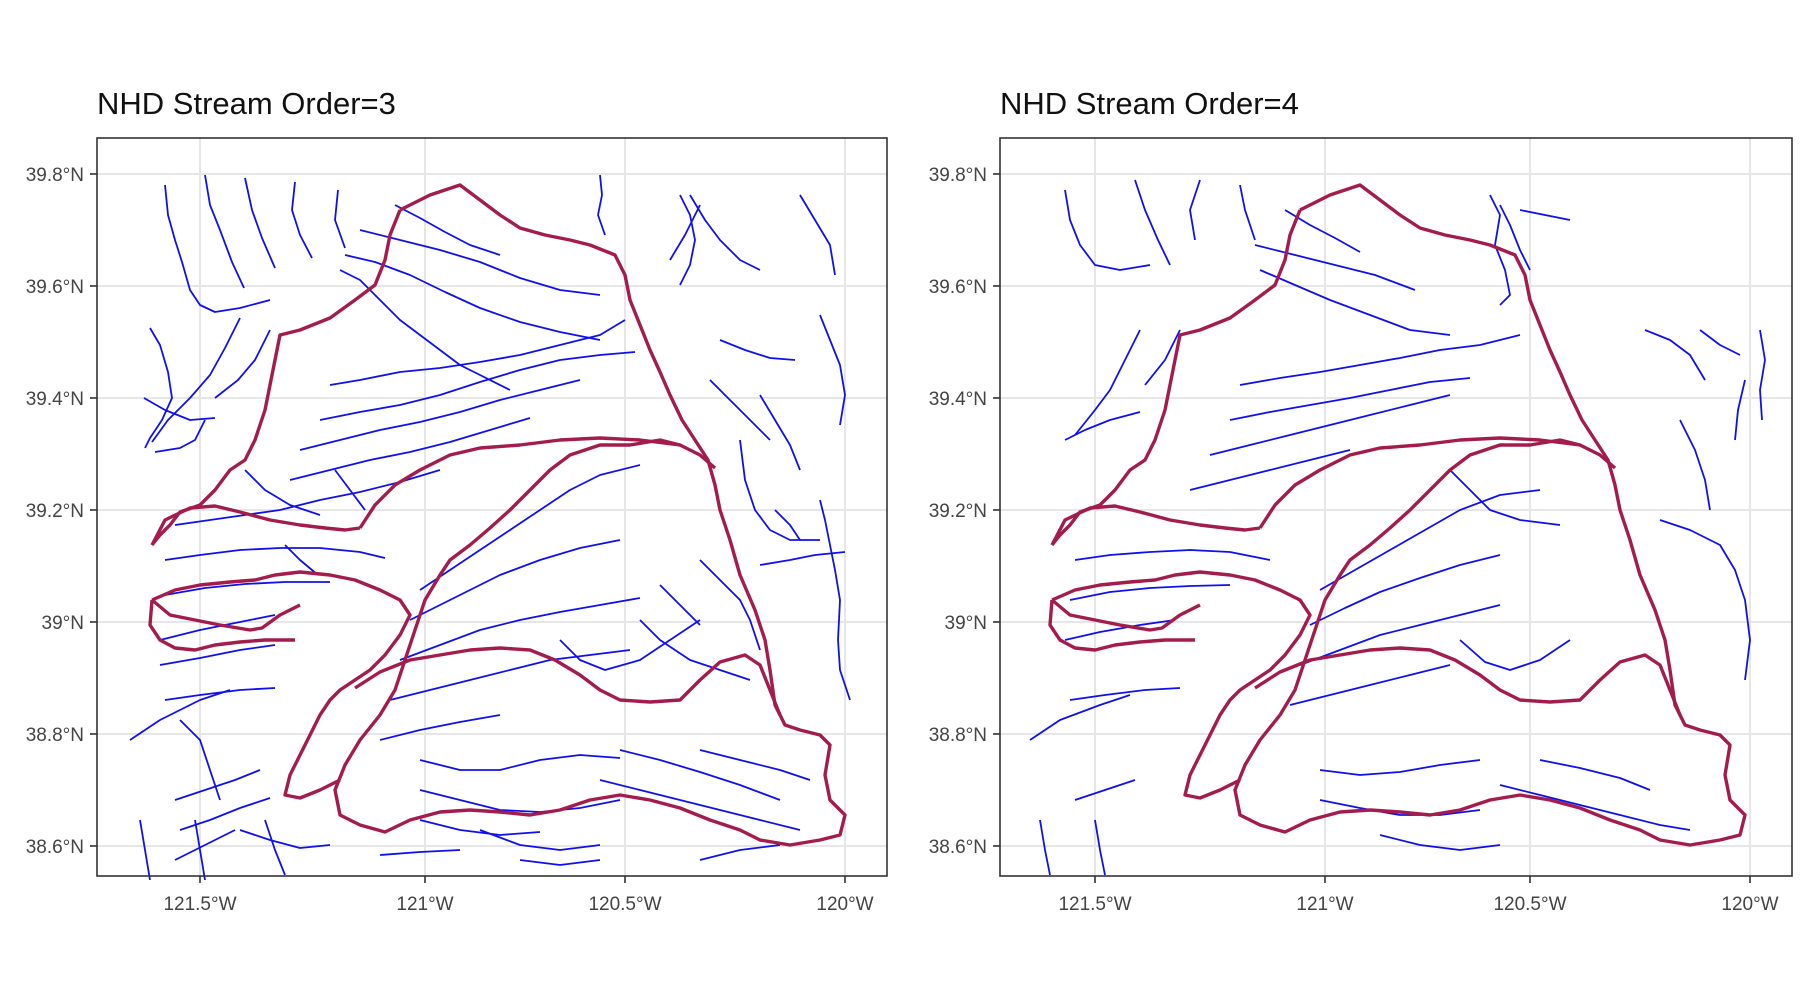 The image size is (1800, 1000). I want to click on panel-title-order-4: NHD Stream Order=4, so click(1149, 103).